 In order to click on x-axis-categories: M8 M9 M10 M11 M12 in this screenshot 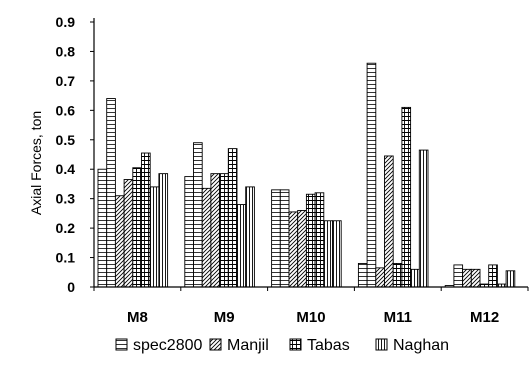, I will do `click(313, 317)`.